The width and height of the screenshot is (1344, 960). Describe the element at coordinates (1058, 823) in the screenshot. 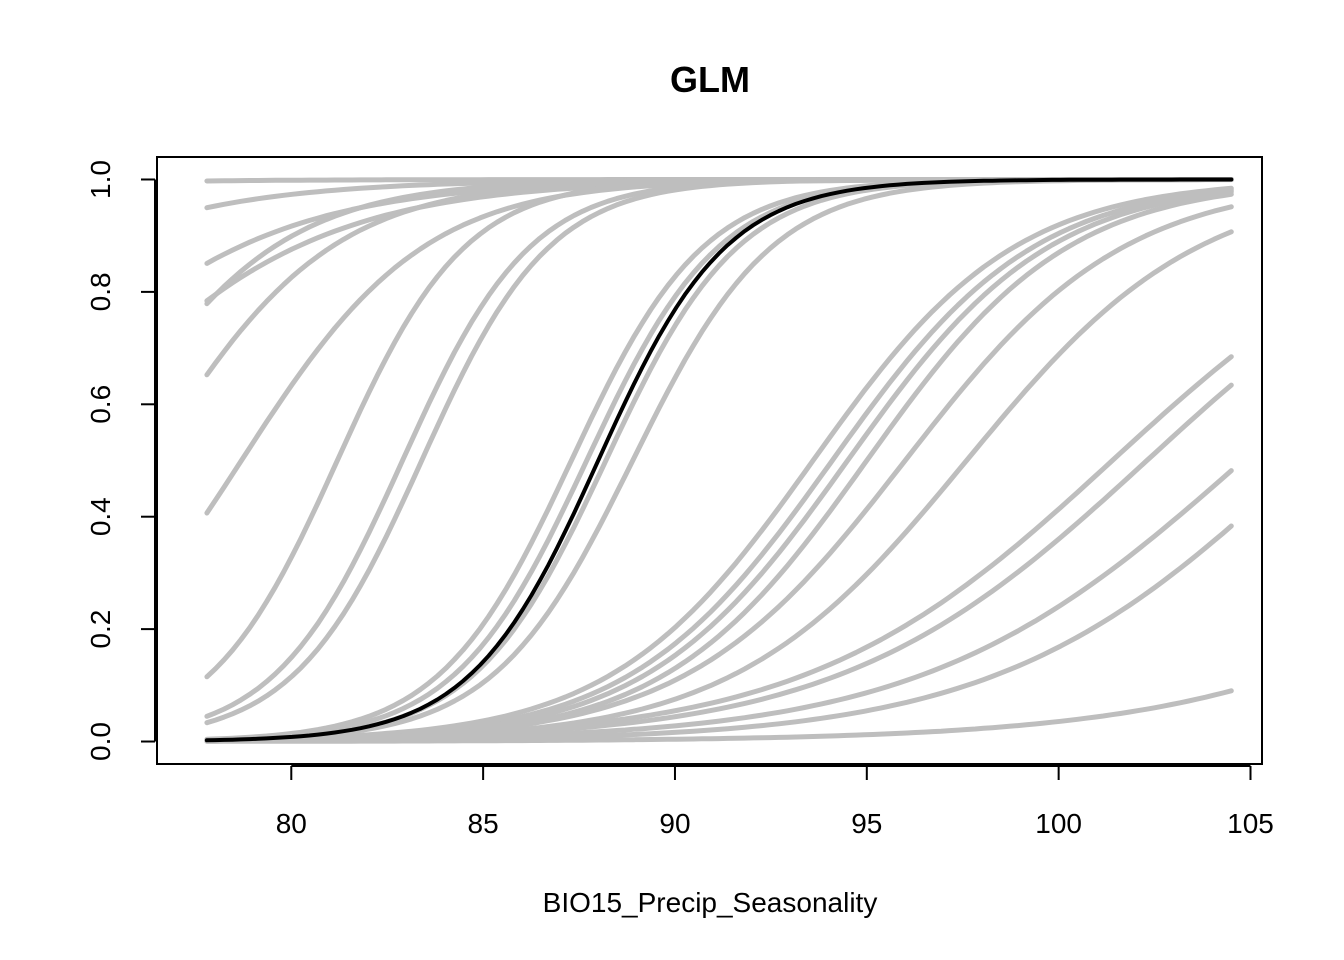

I see `x-tick-label: 100` at that location.